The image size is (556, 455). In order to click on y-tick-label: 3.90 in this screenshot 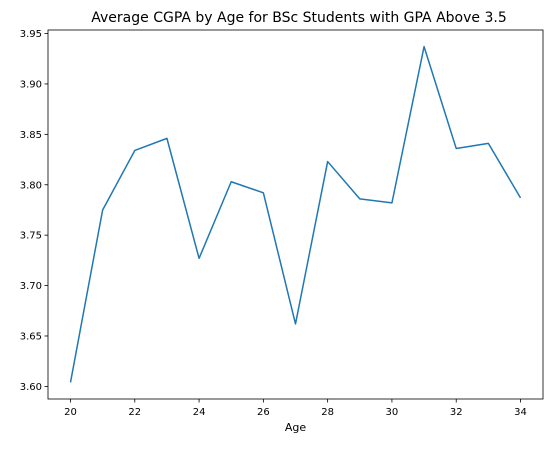, I will do `click(31, 84)`.